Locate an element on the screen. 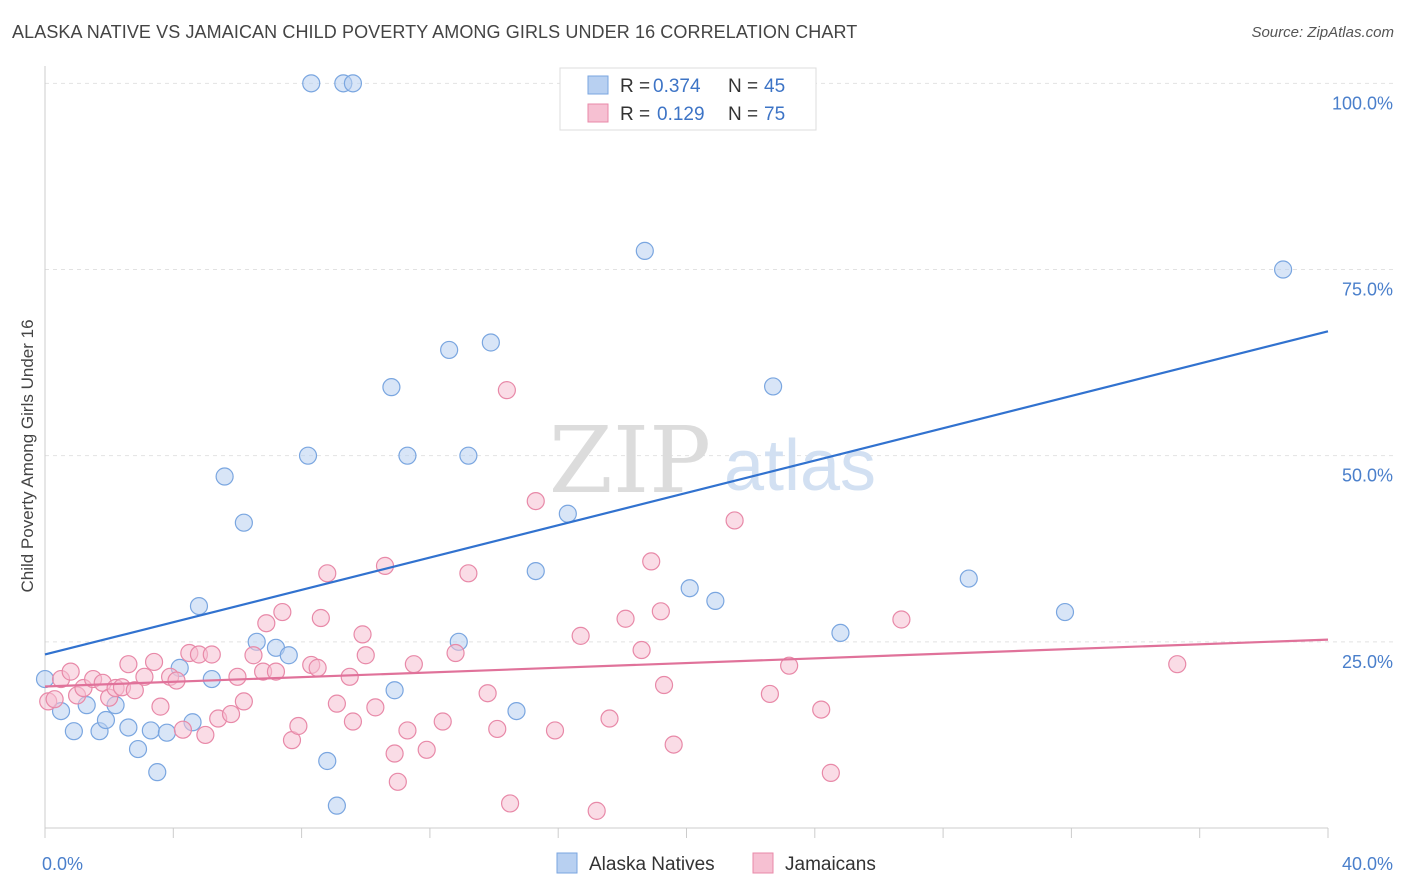 This screenshot has height=892, width=1406. series-legend-swatch-alaska-natives is located at coordinates (567, 863).